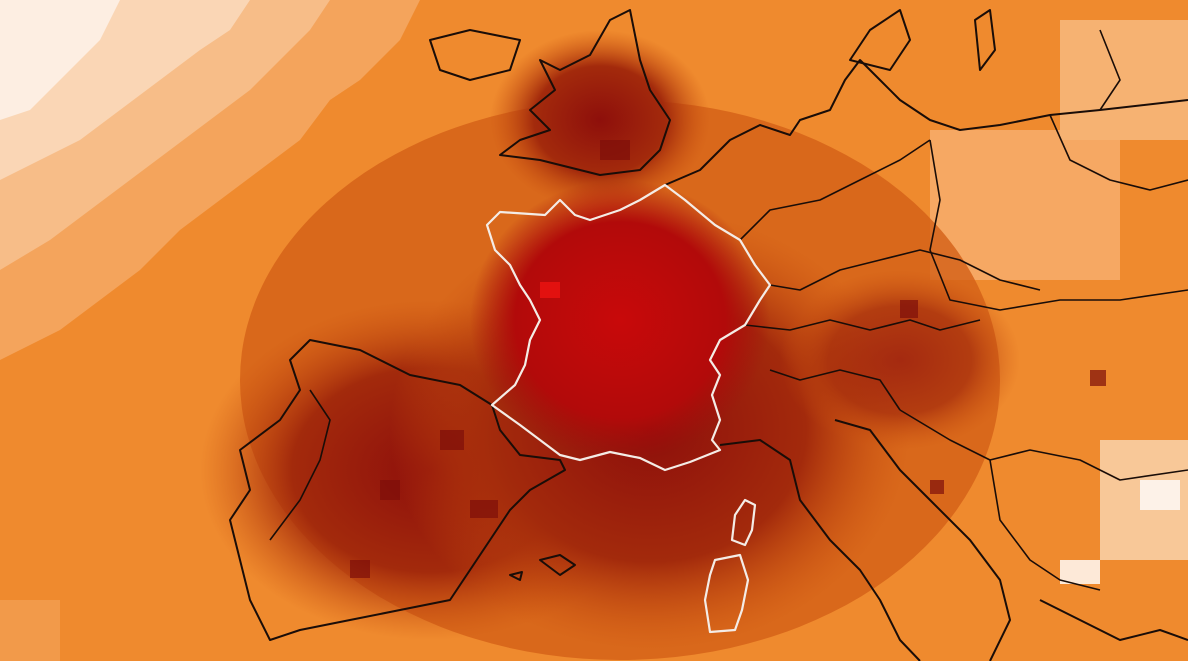 This screenshot has height=661, width=1188. I want to click on sardinia-outline, so click(726, 593).